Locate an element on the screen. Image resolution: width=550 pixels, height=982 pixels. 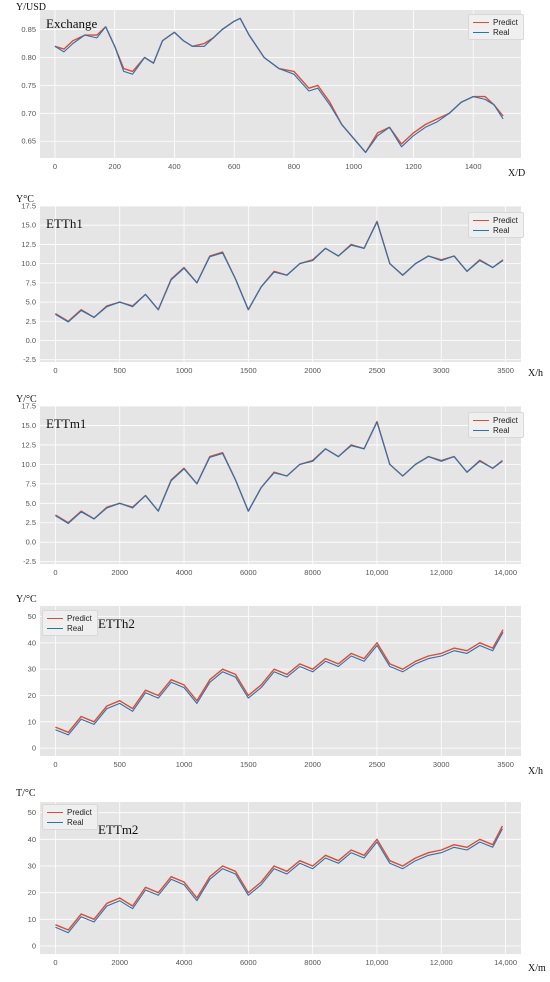
dataset-name: ETTm1 is located at coordinates (66, 423).